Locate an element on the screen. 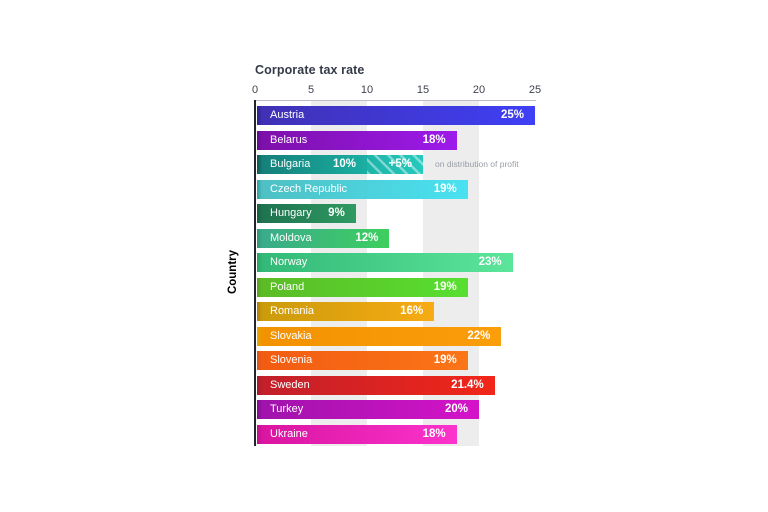  bar-country-label: Austria is located at coordinates (287, 115).